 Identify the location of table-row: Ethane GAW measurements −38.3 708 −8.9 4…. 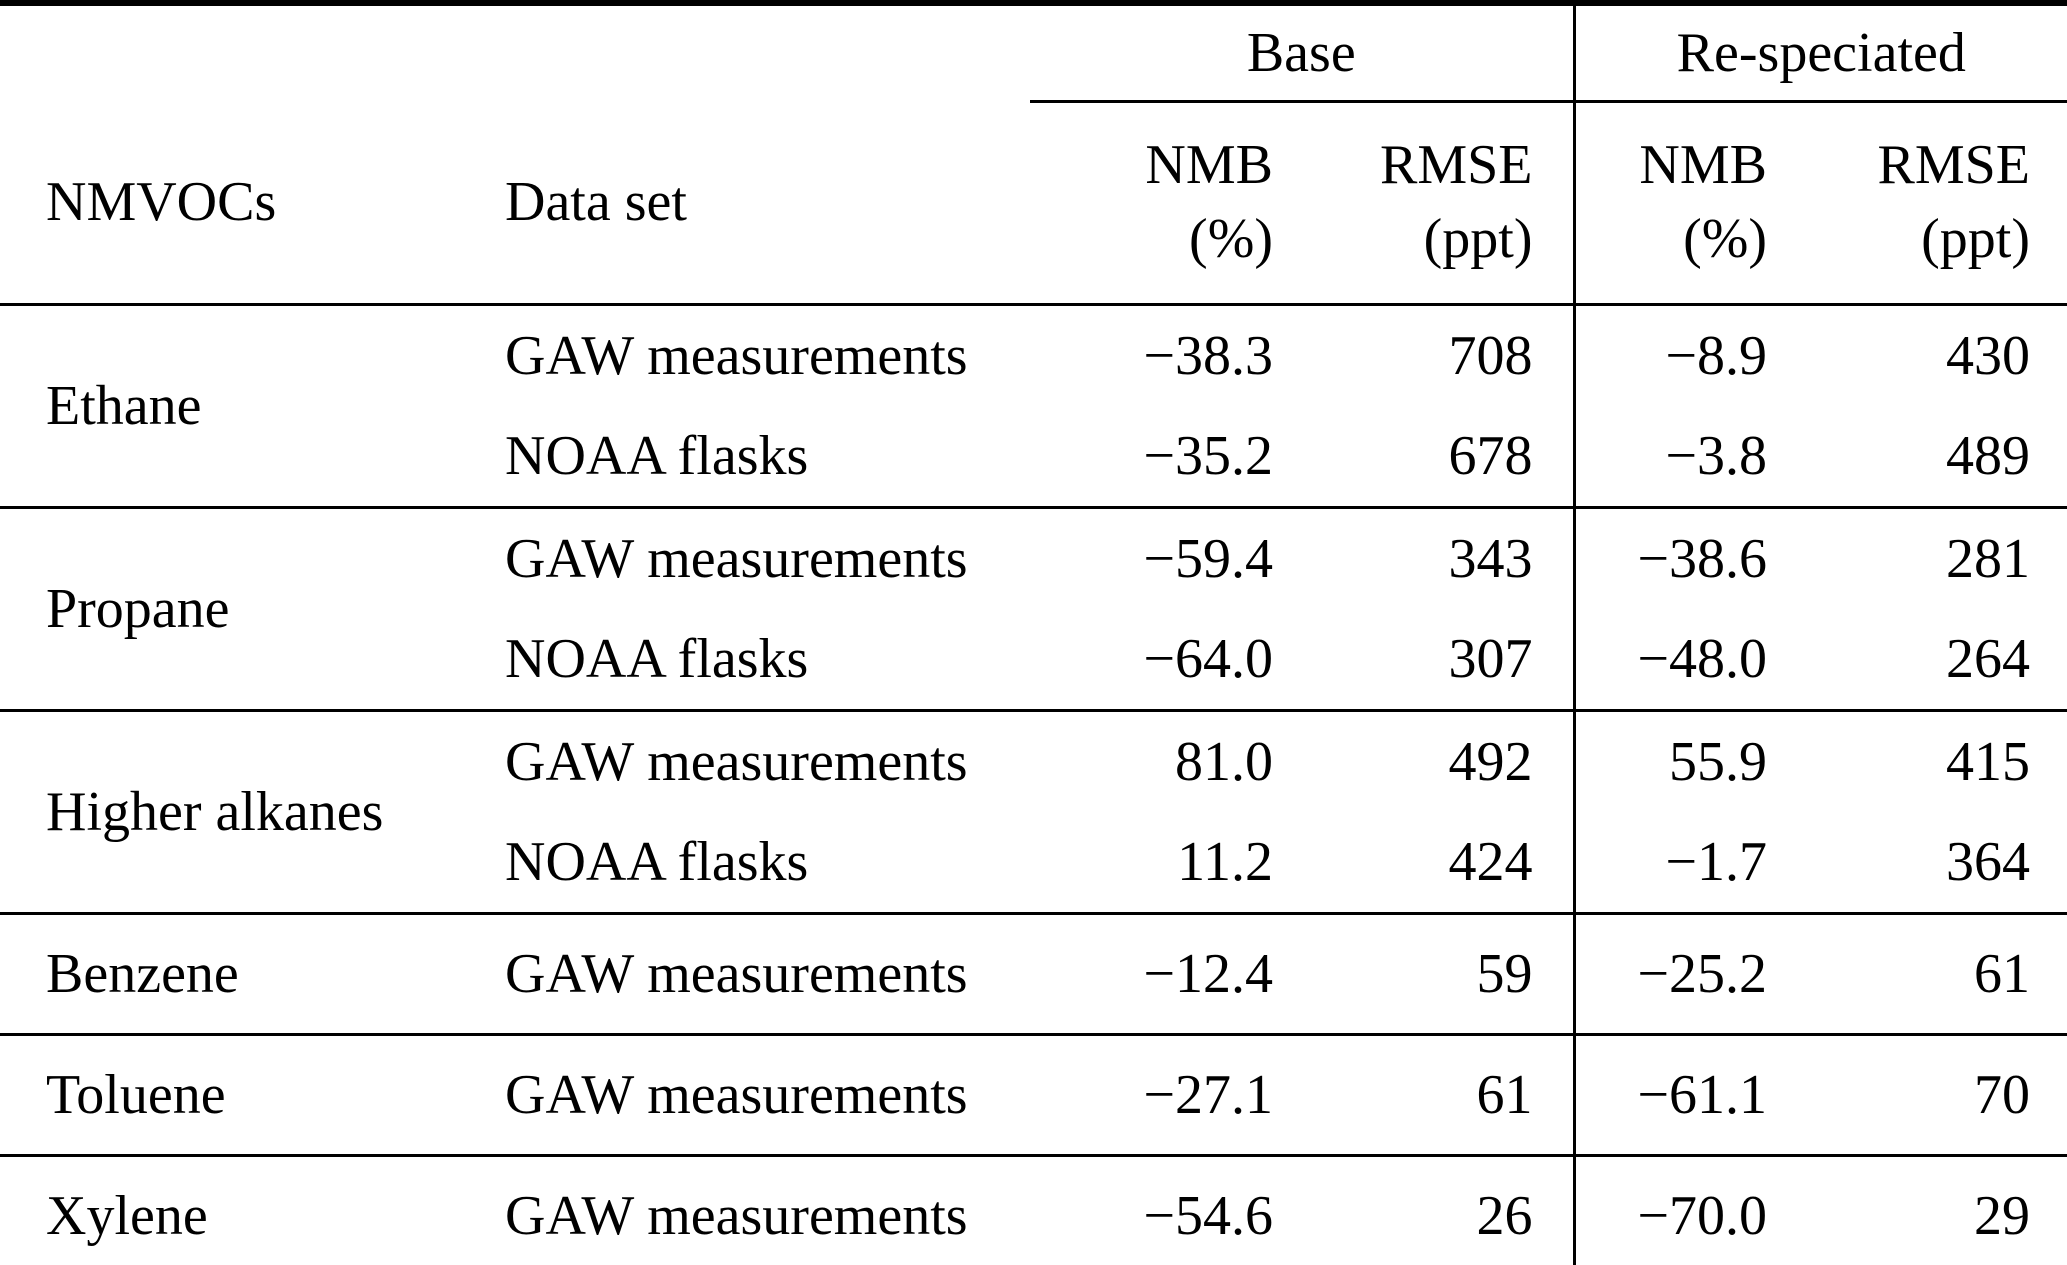
(1033, 370).